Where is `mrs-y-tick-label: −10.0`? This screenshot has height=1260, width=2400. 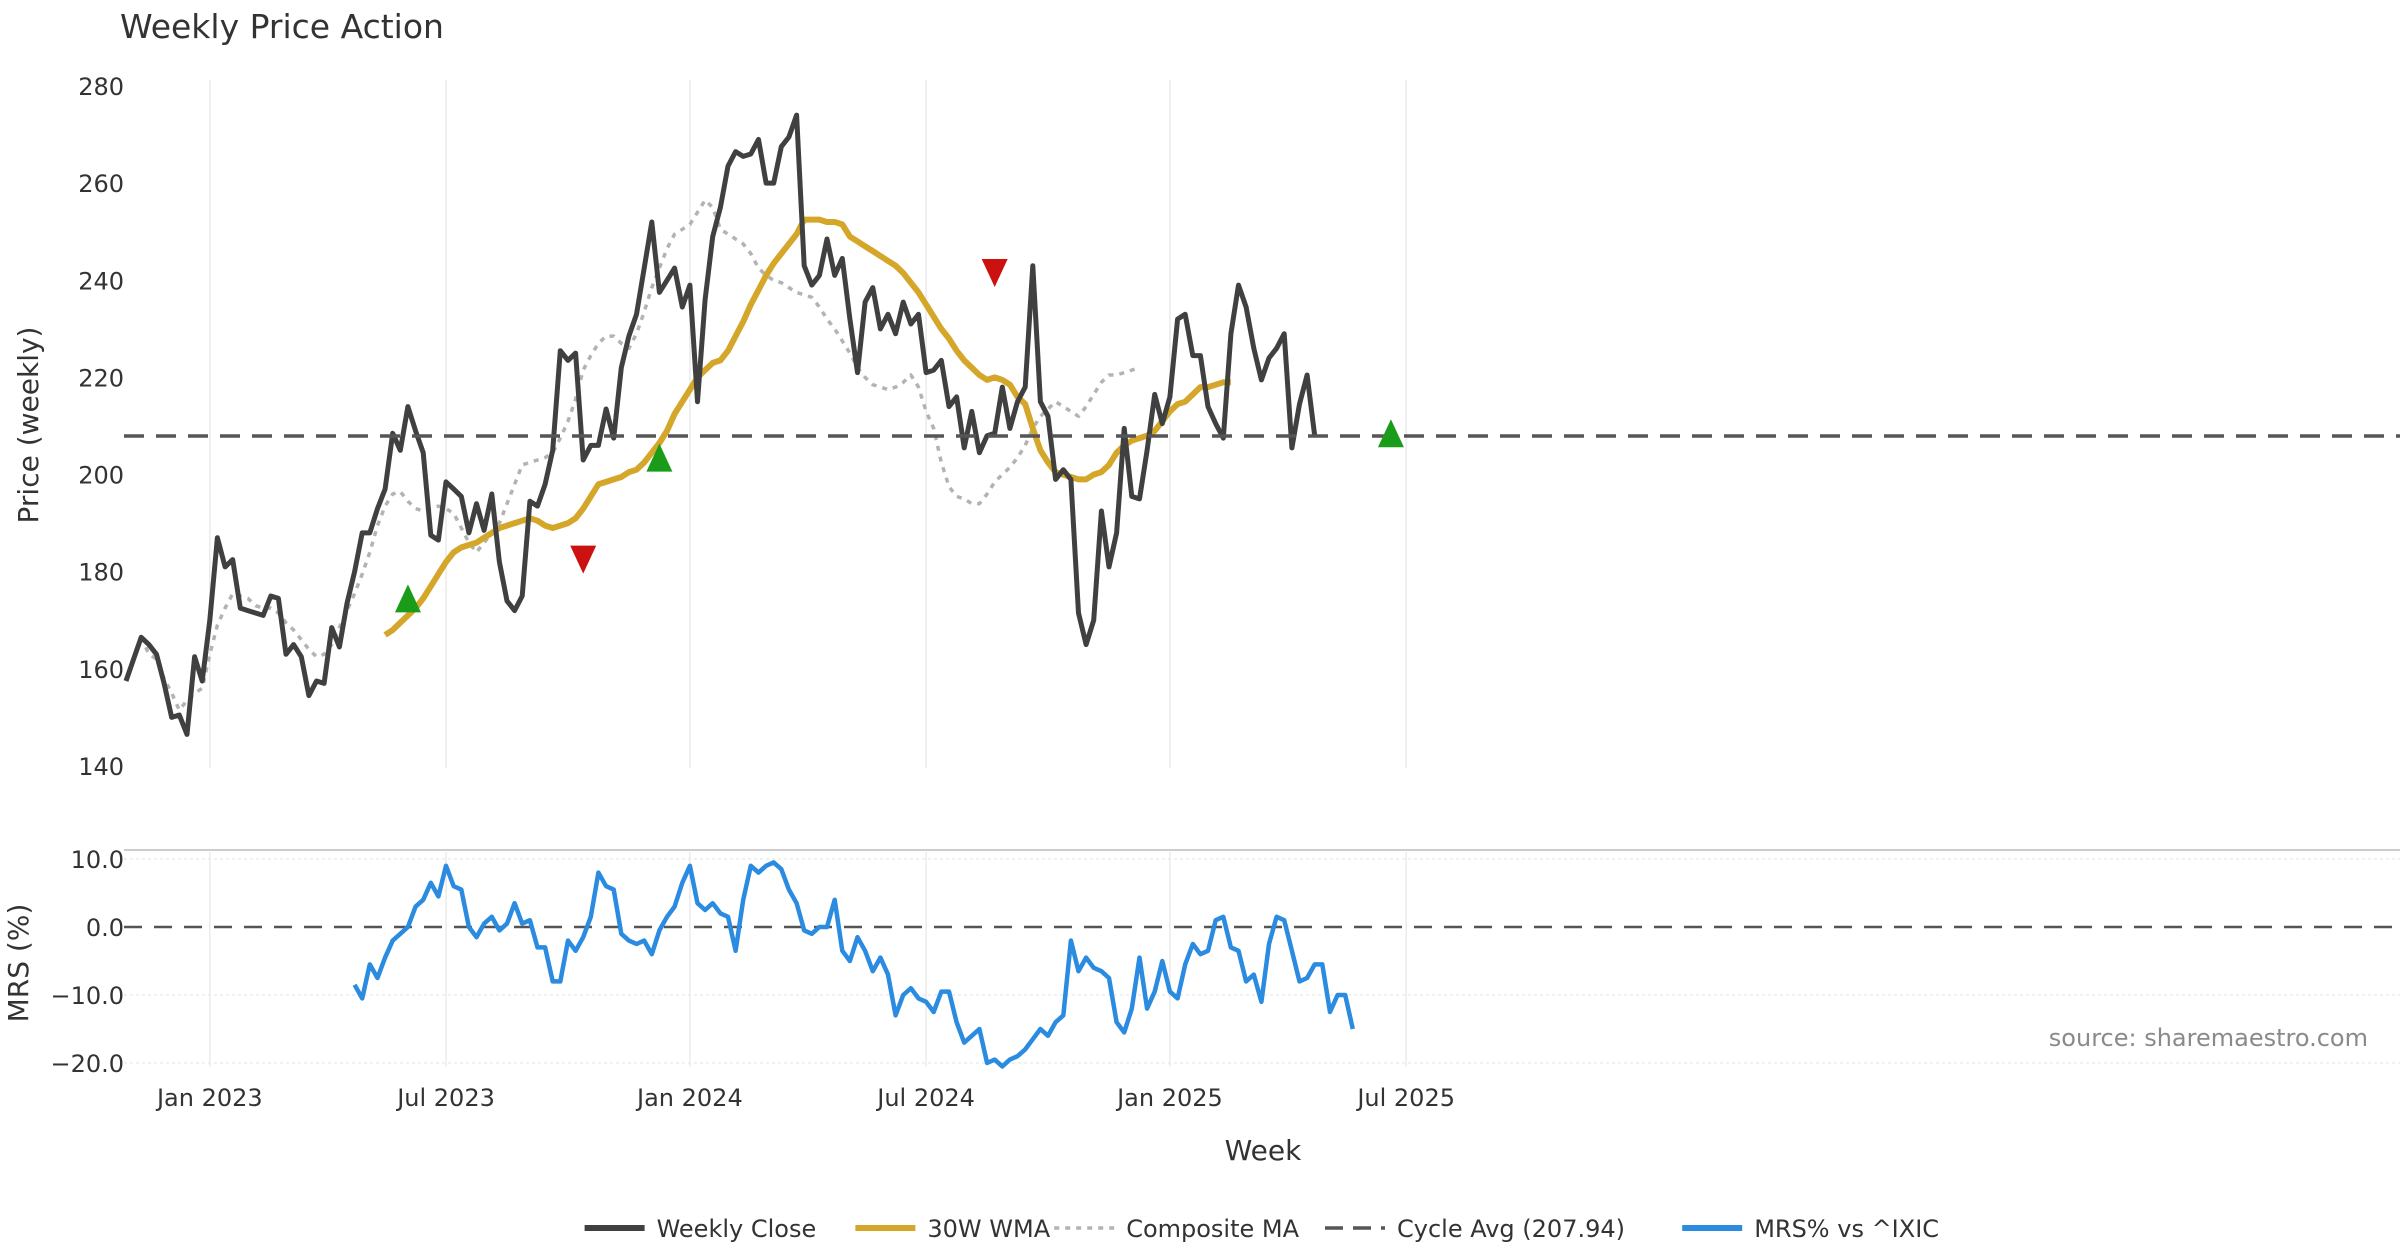 mrs-y-tick-label: −10.0 is located at coordinates (87, 996).